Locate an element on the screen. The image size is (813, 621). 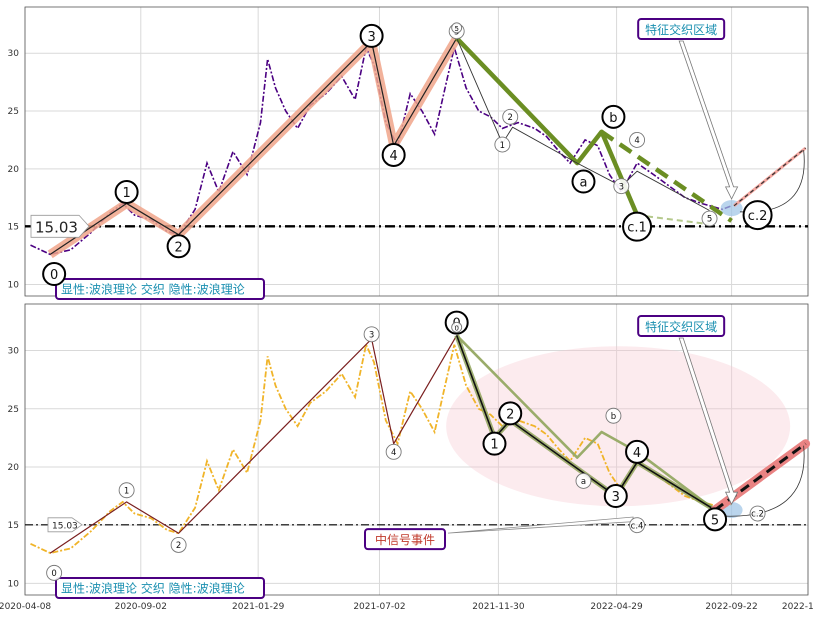
callout-box is located at coordinates (681, 29).